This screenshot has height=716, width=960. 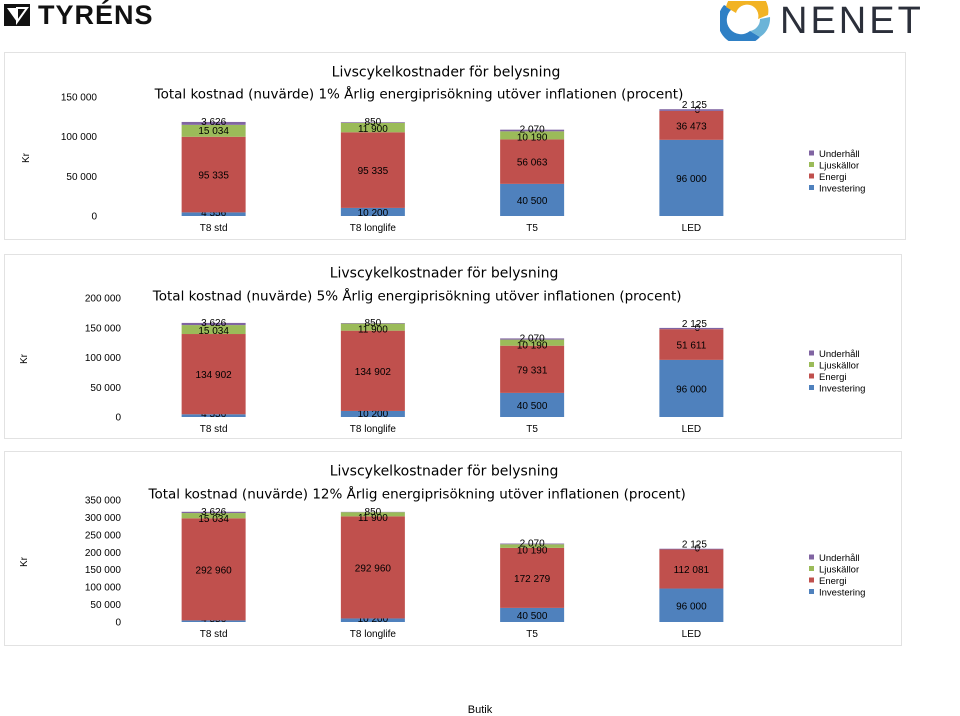 I want to click on data-label: 3 626, so click(x=213, y=323).